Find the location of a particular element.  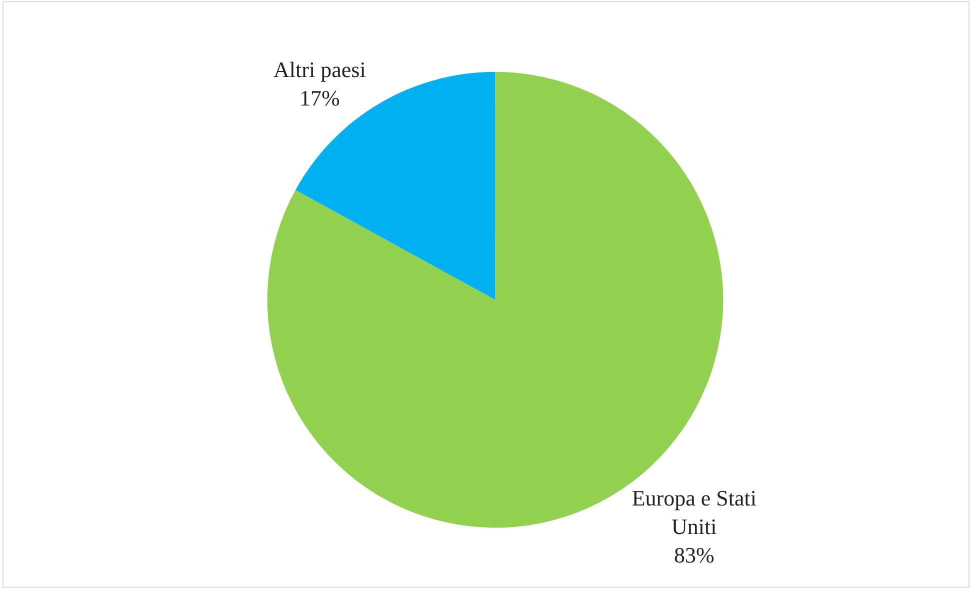

data-label: 17% is located at coordinates (320, 98).